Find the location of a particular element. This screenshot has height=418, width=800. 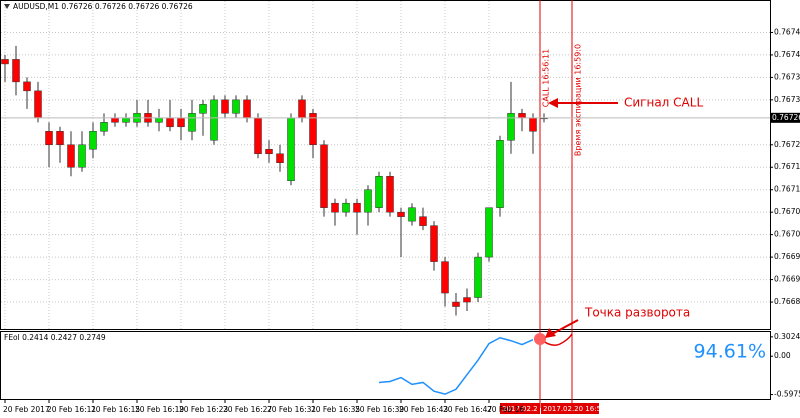

reversal-arrow is located at coordinates (565, 327).